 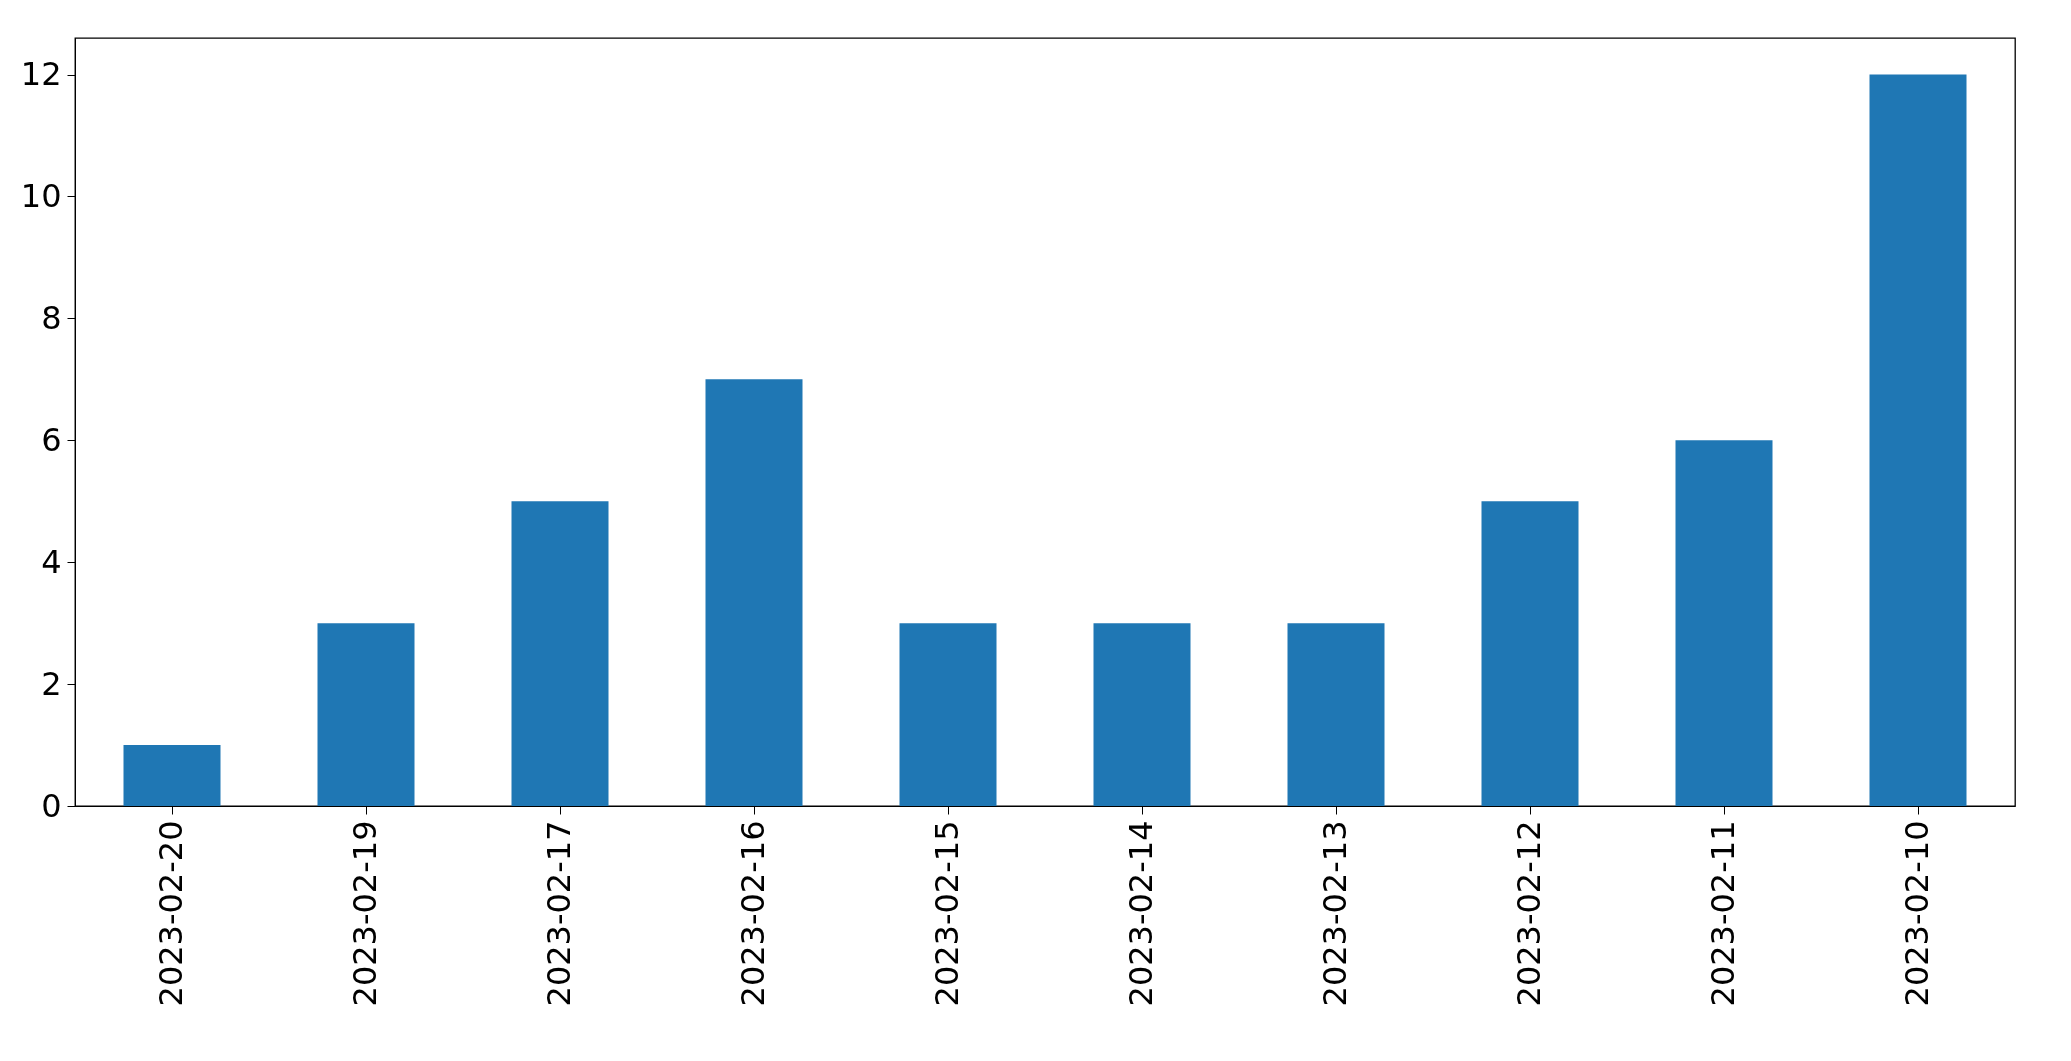 I want to click on y-tick-label: 2, so click(x=51, y=683).